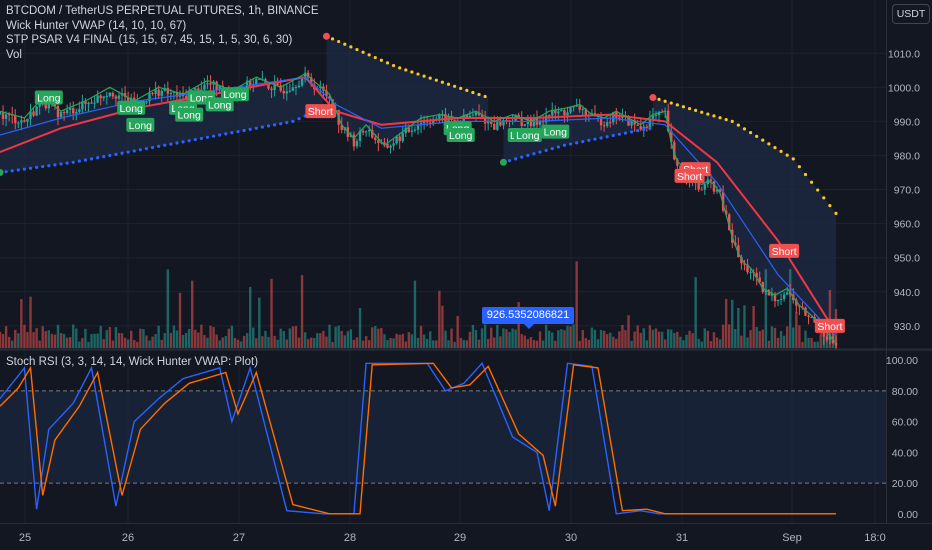  I want to click on psar-flip-marker, so click(326, 36).